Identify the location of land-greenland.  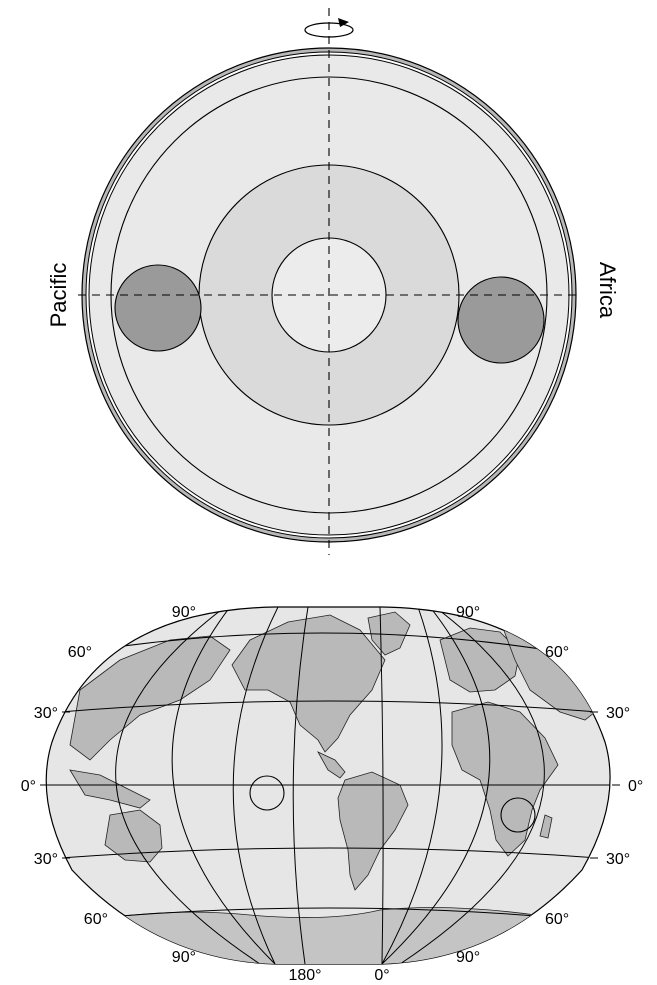
(389, 633).